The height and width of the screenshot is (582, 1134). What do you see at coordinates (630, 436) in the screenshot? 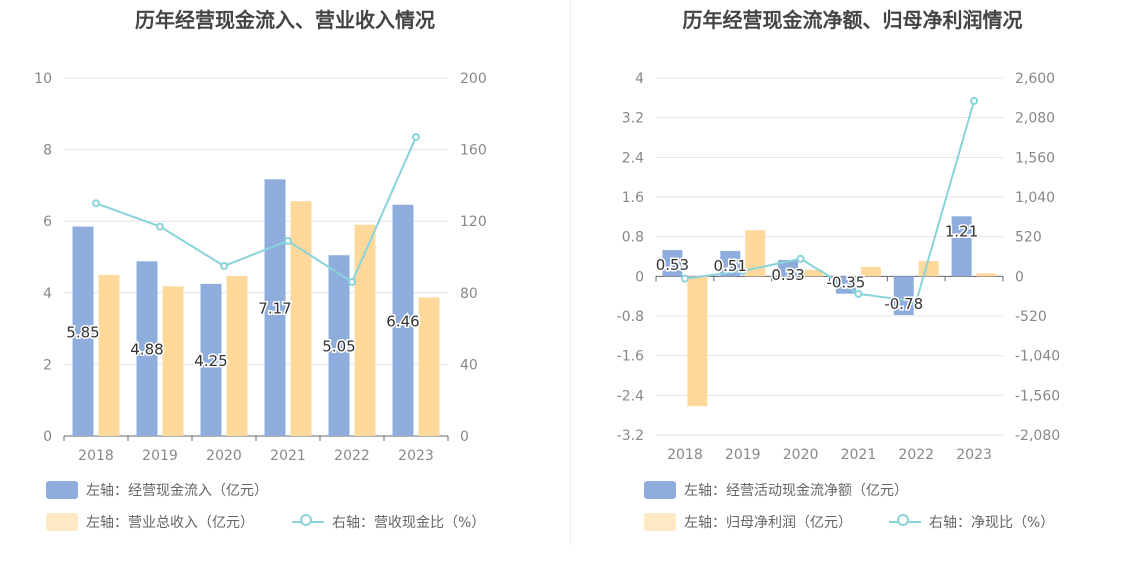
I see `left-axis-tick-label: -3.2` at bounding box center [630, 436].